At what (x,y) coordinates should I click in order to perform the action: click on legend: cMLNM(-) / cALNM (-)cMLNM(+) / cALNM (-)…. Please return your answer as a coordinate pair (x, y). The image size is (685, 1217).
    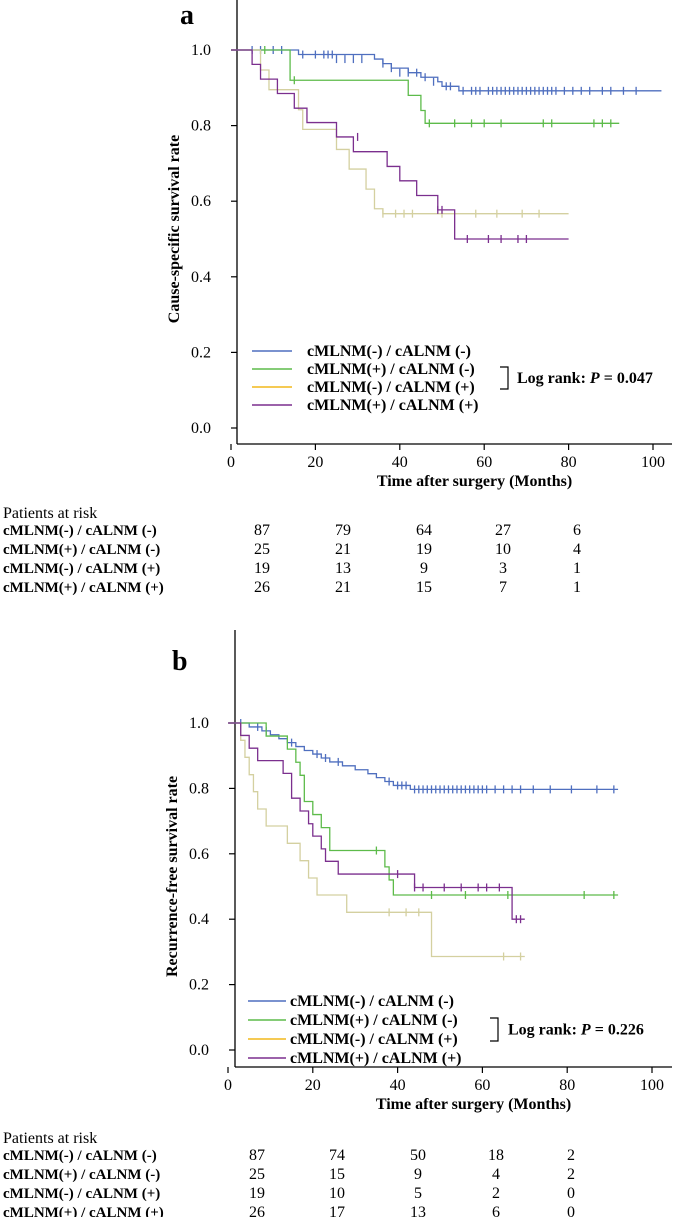
    Looking at the image, I should click on (452, 378).